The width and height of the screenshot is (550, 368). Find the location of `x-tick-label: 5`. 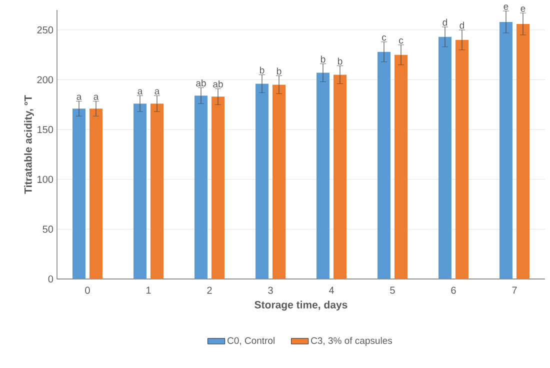

x-tick-label: 5 is located at coordinates (392, 290).